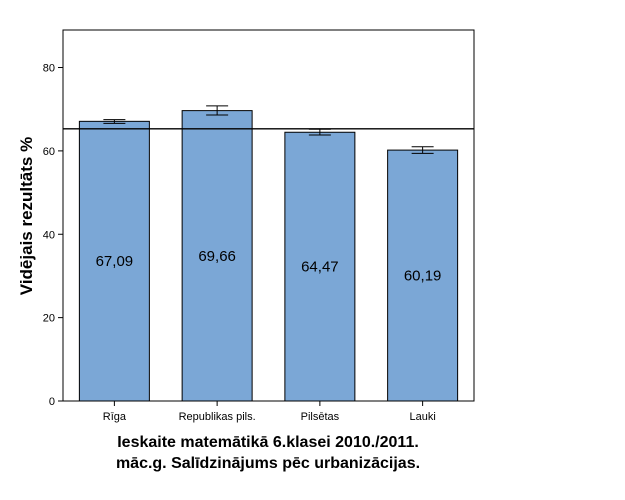 The width and height of the screenshot is (625, 500). I want to click on x-tick-label: Republikas pils., so click(217, 417).